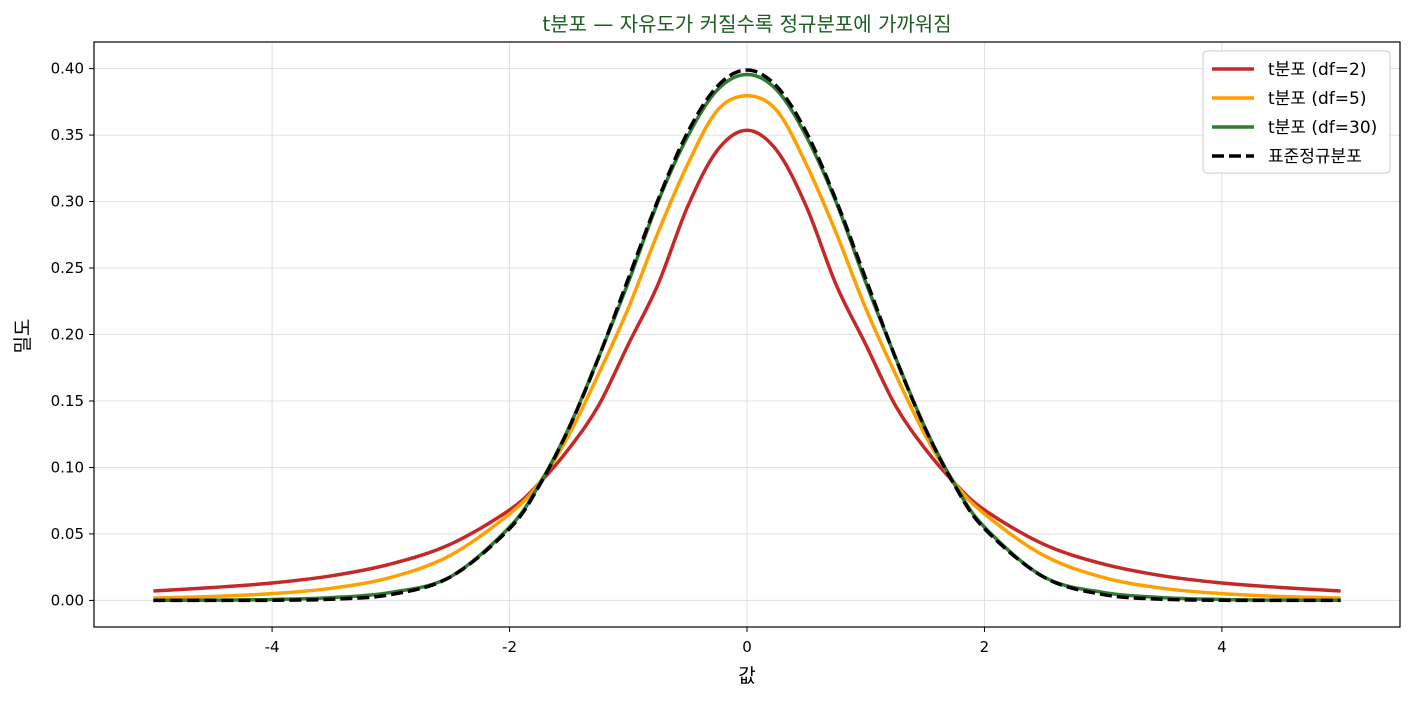 This screenshot has height=702, width=1413. What do you see at coordinates (1322, 128) in the screenshot?
I see `legend-label-3: t분포 (df=30)` at bounding box center [1322, 128].